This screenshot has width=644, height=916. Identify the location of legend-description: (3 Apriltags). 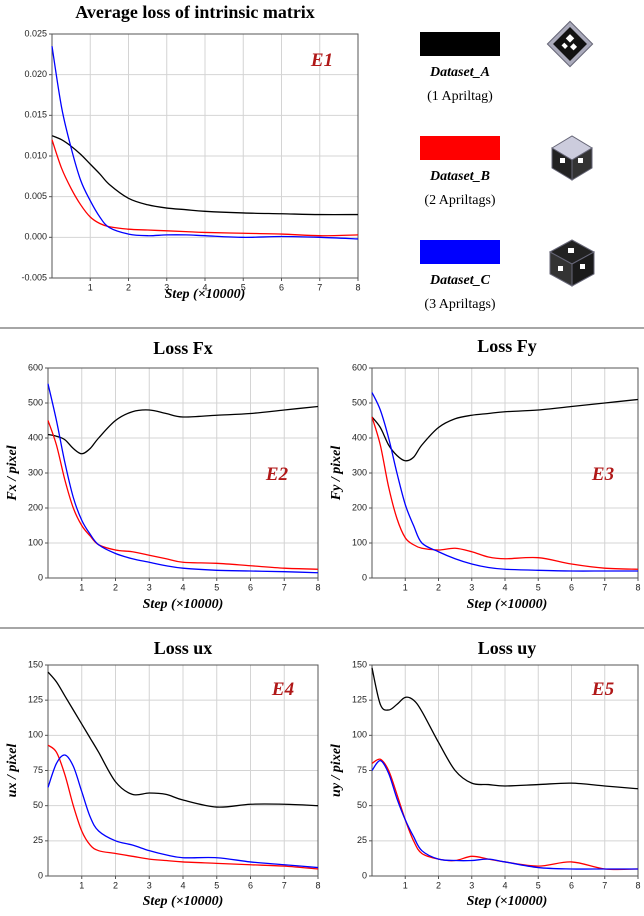
(459, 304).